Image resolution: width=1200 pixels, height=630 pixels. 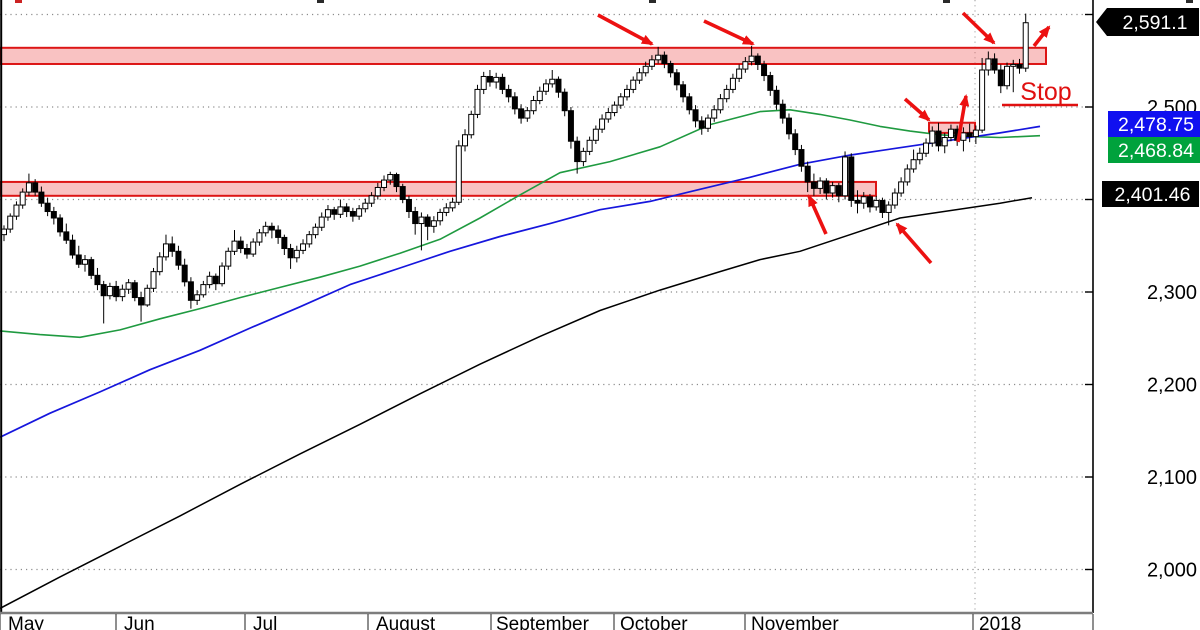 I want to click on month-label: May, so click(x=26, y=622).